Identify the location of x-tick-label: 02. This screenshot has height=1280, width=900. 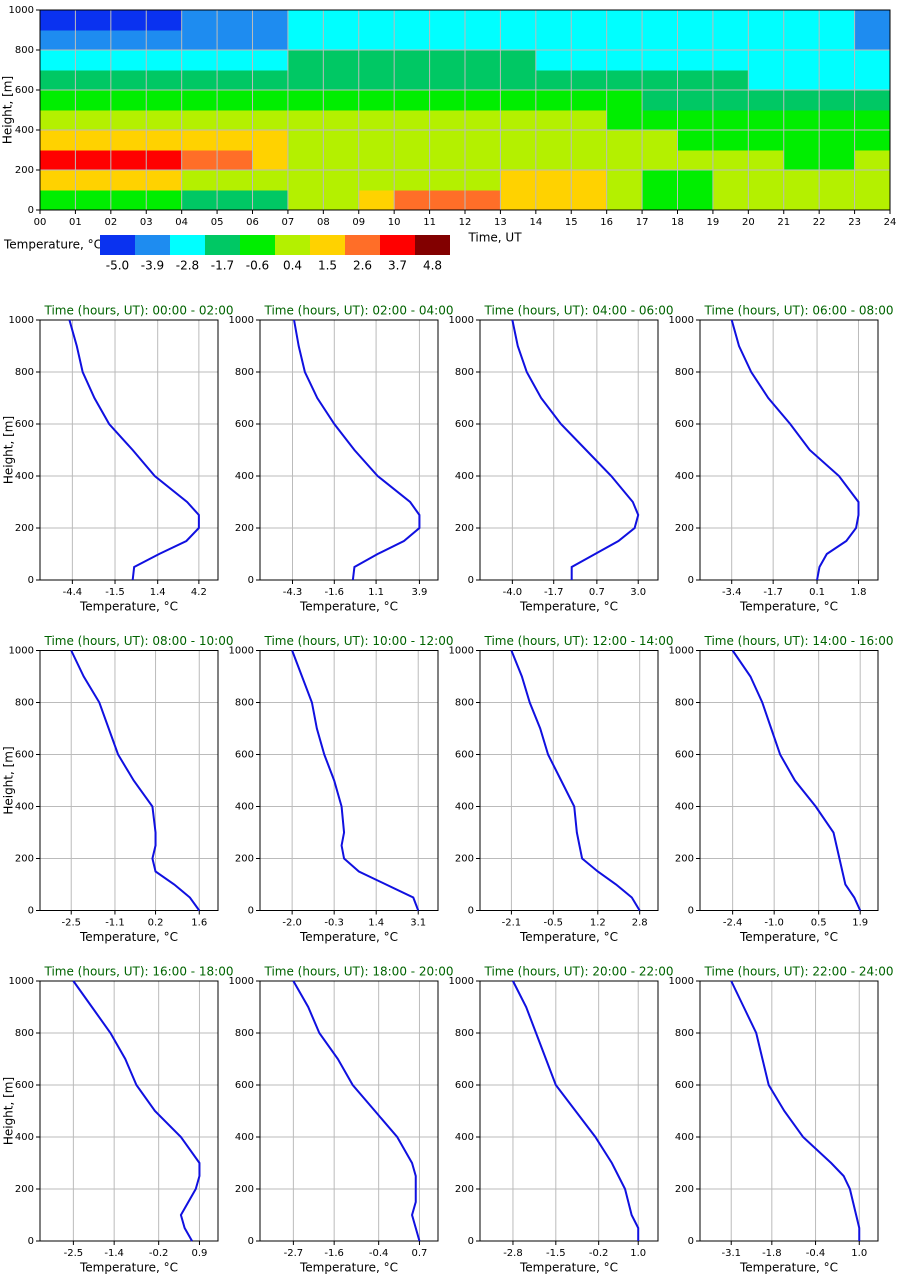
(110, 222).